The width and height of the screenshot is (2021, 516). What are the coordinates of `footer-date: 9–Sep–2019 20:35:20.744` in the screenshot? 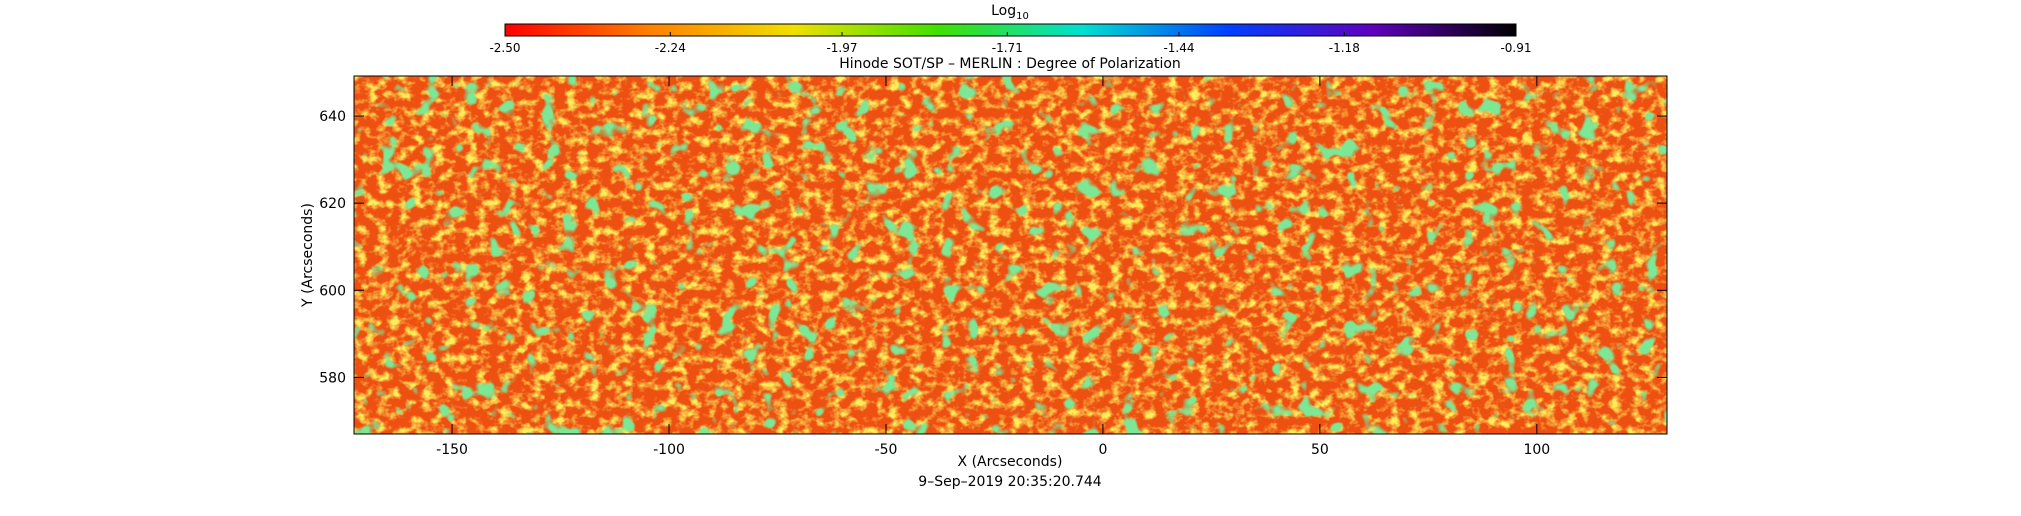 It's located at (1010, 482).